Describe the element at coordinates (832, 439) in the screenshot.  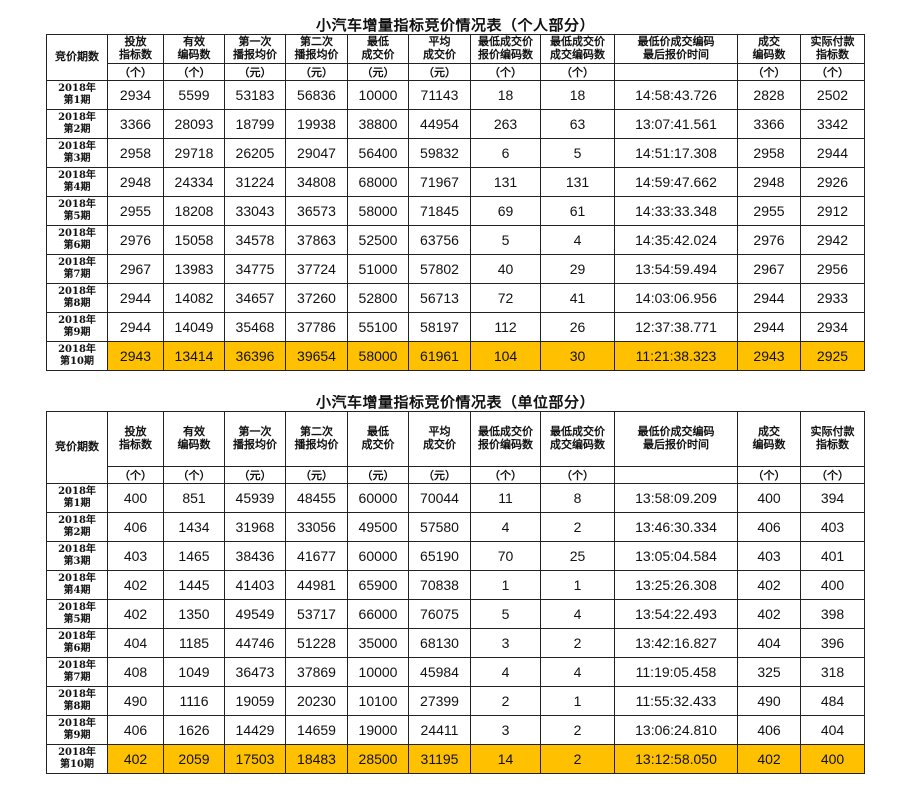
I see `column-header: 实际付款 指标数` at that location.